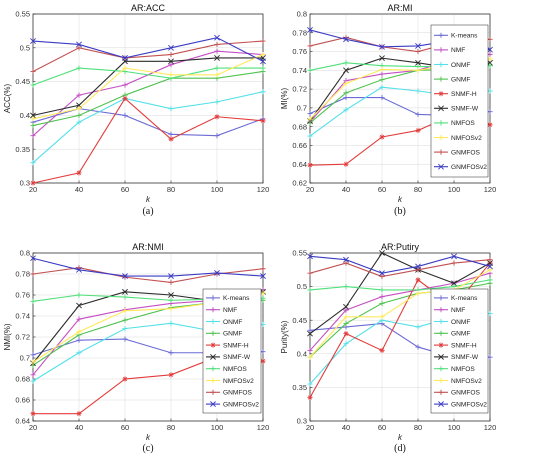  I want to click on x-tick-label: 40, so click(346, 427).